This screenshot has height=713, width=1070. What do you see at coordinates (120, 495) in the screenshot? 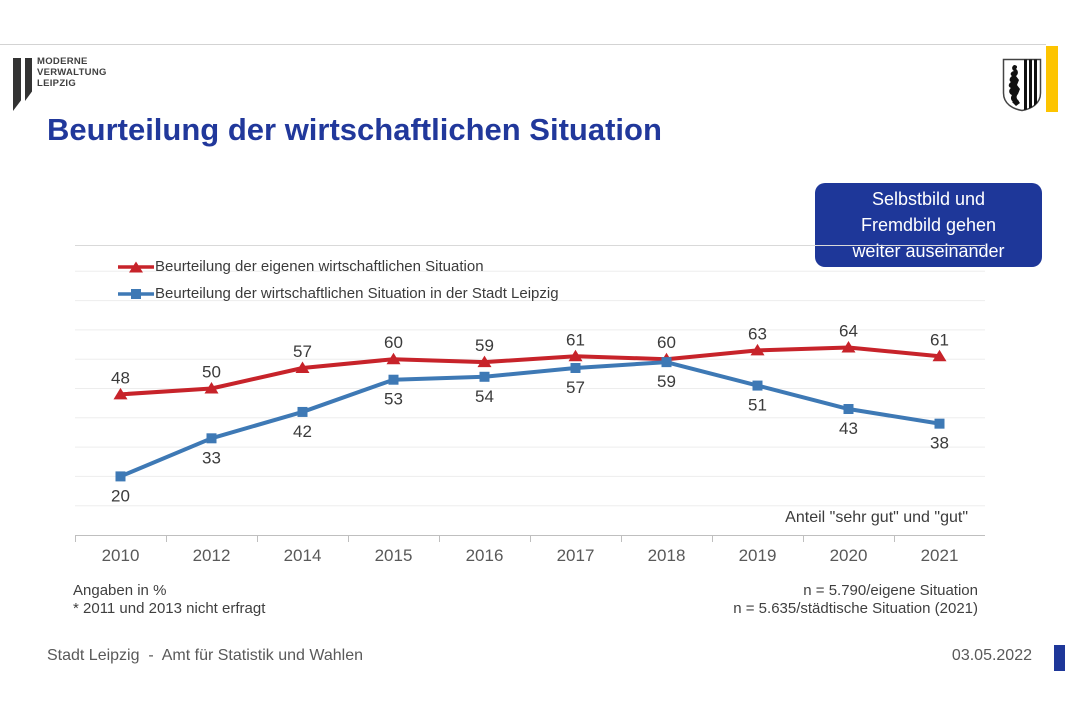
I see `svg-text: 20` at bounding box center [120, 495].